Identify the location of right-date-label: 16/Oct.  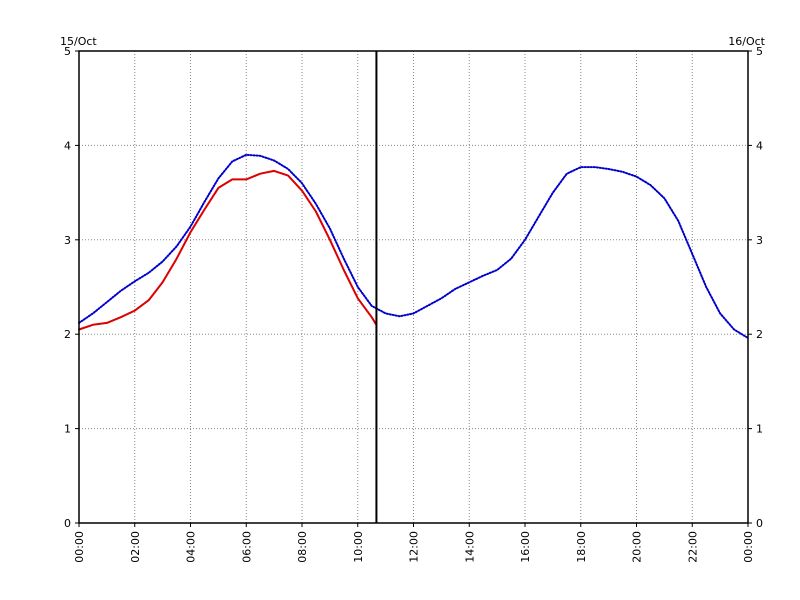
(746, 41).